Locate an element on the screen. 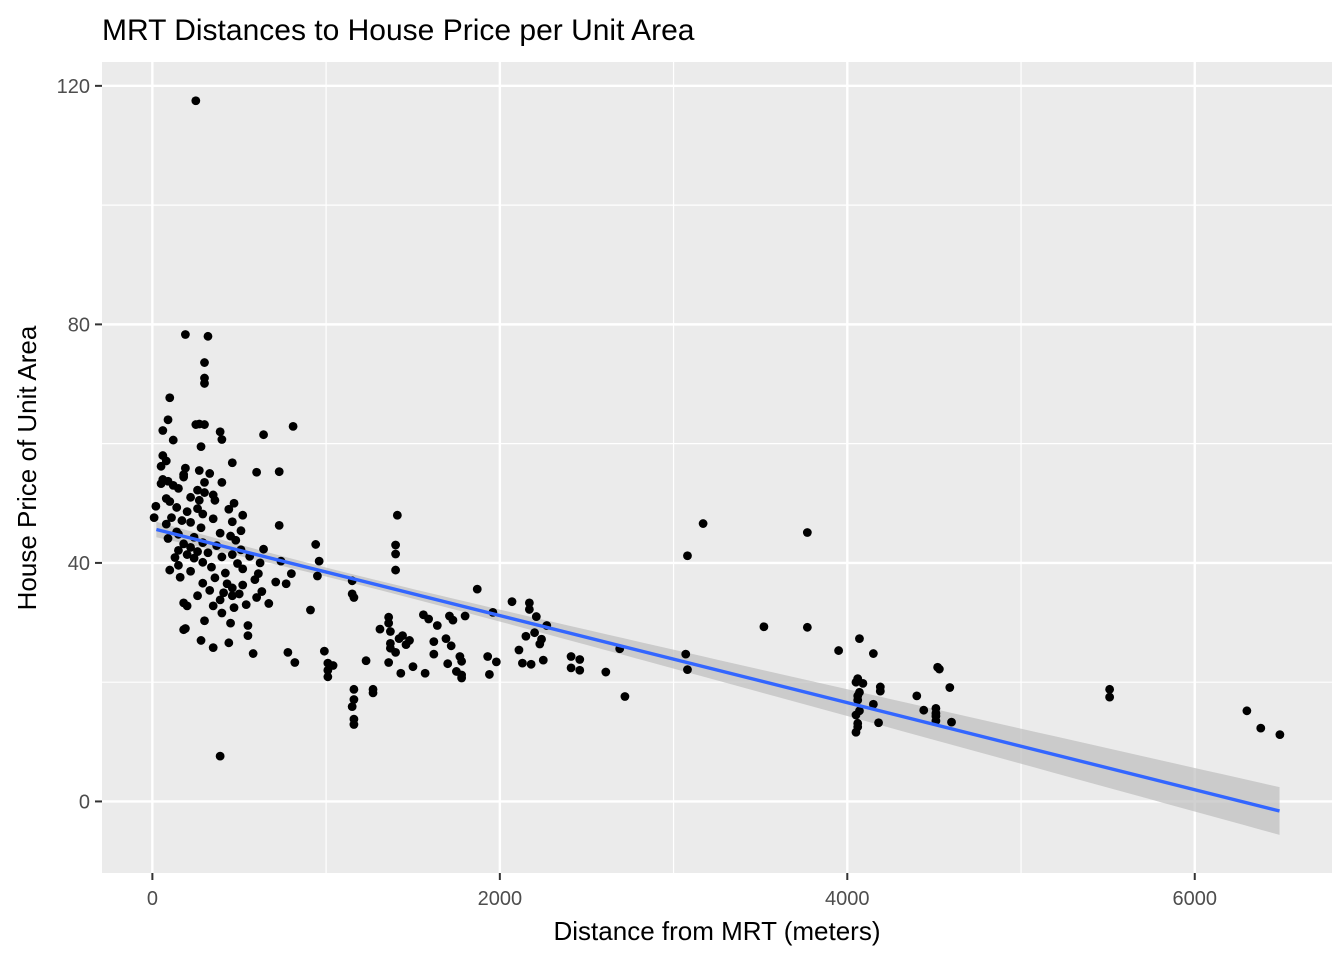 The height and width of the screenshot is (960, 1344). x-tick-label: 2000 is located at coordinates (500, 899).